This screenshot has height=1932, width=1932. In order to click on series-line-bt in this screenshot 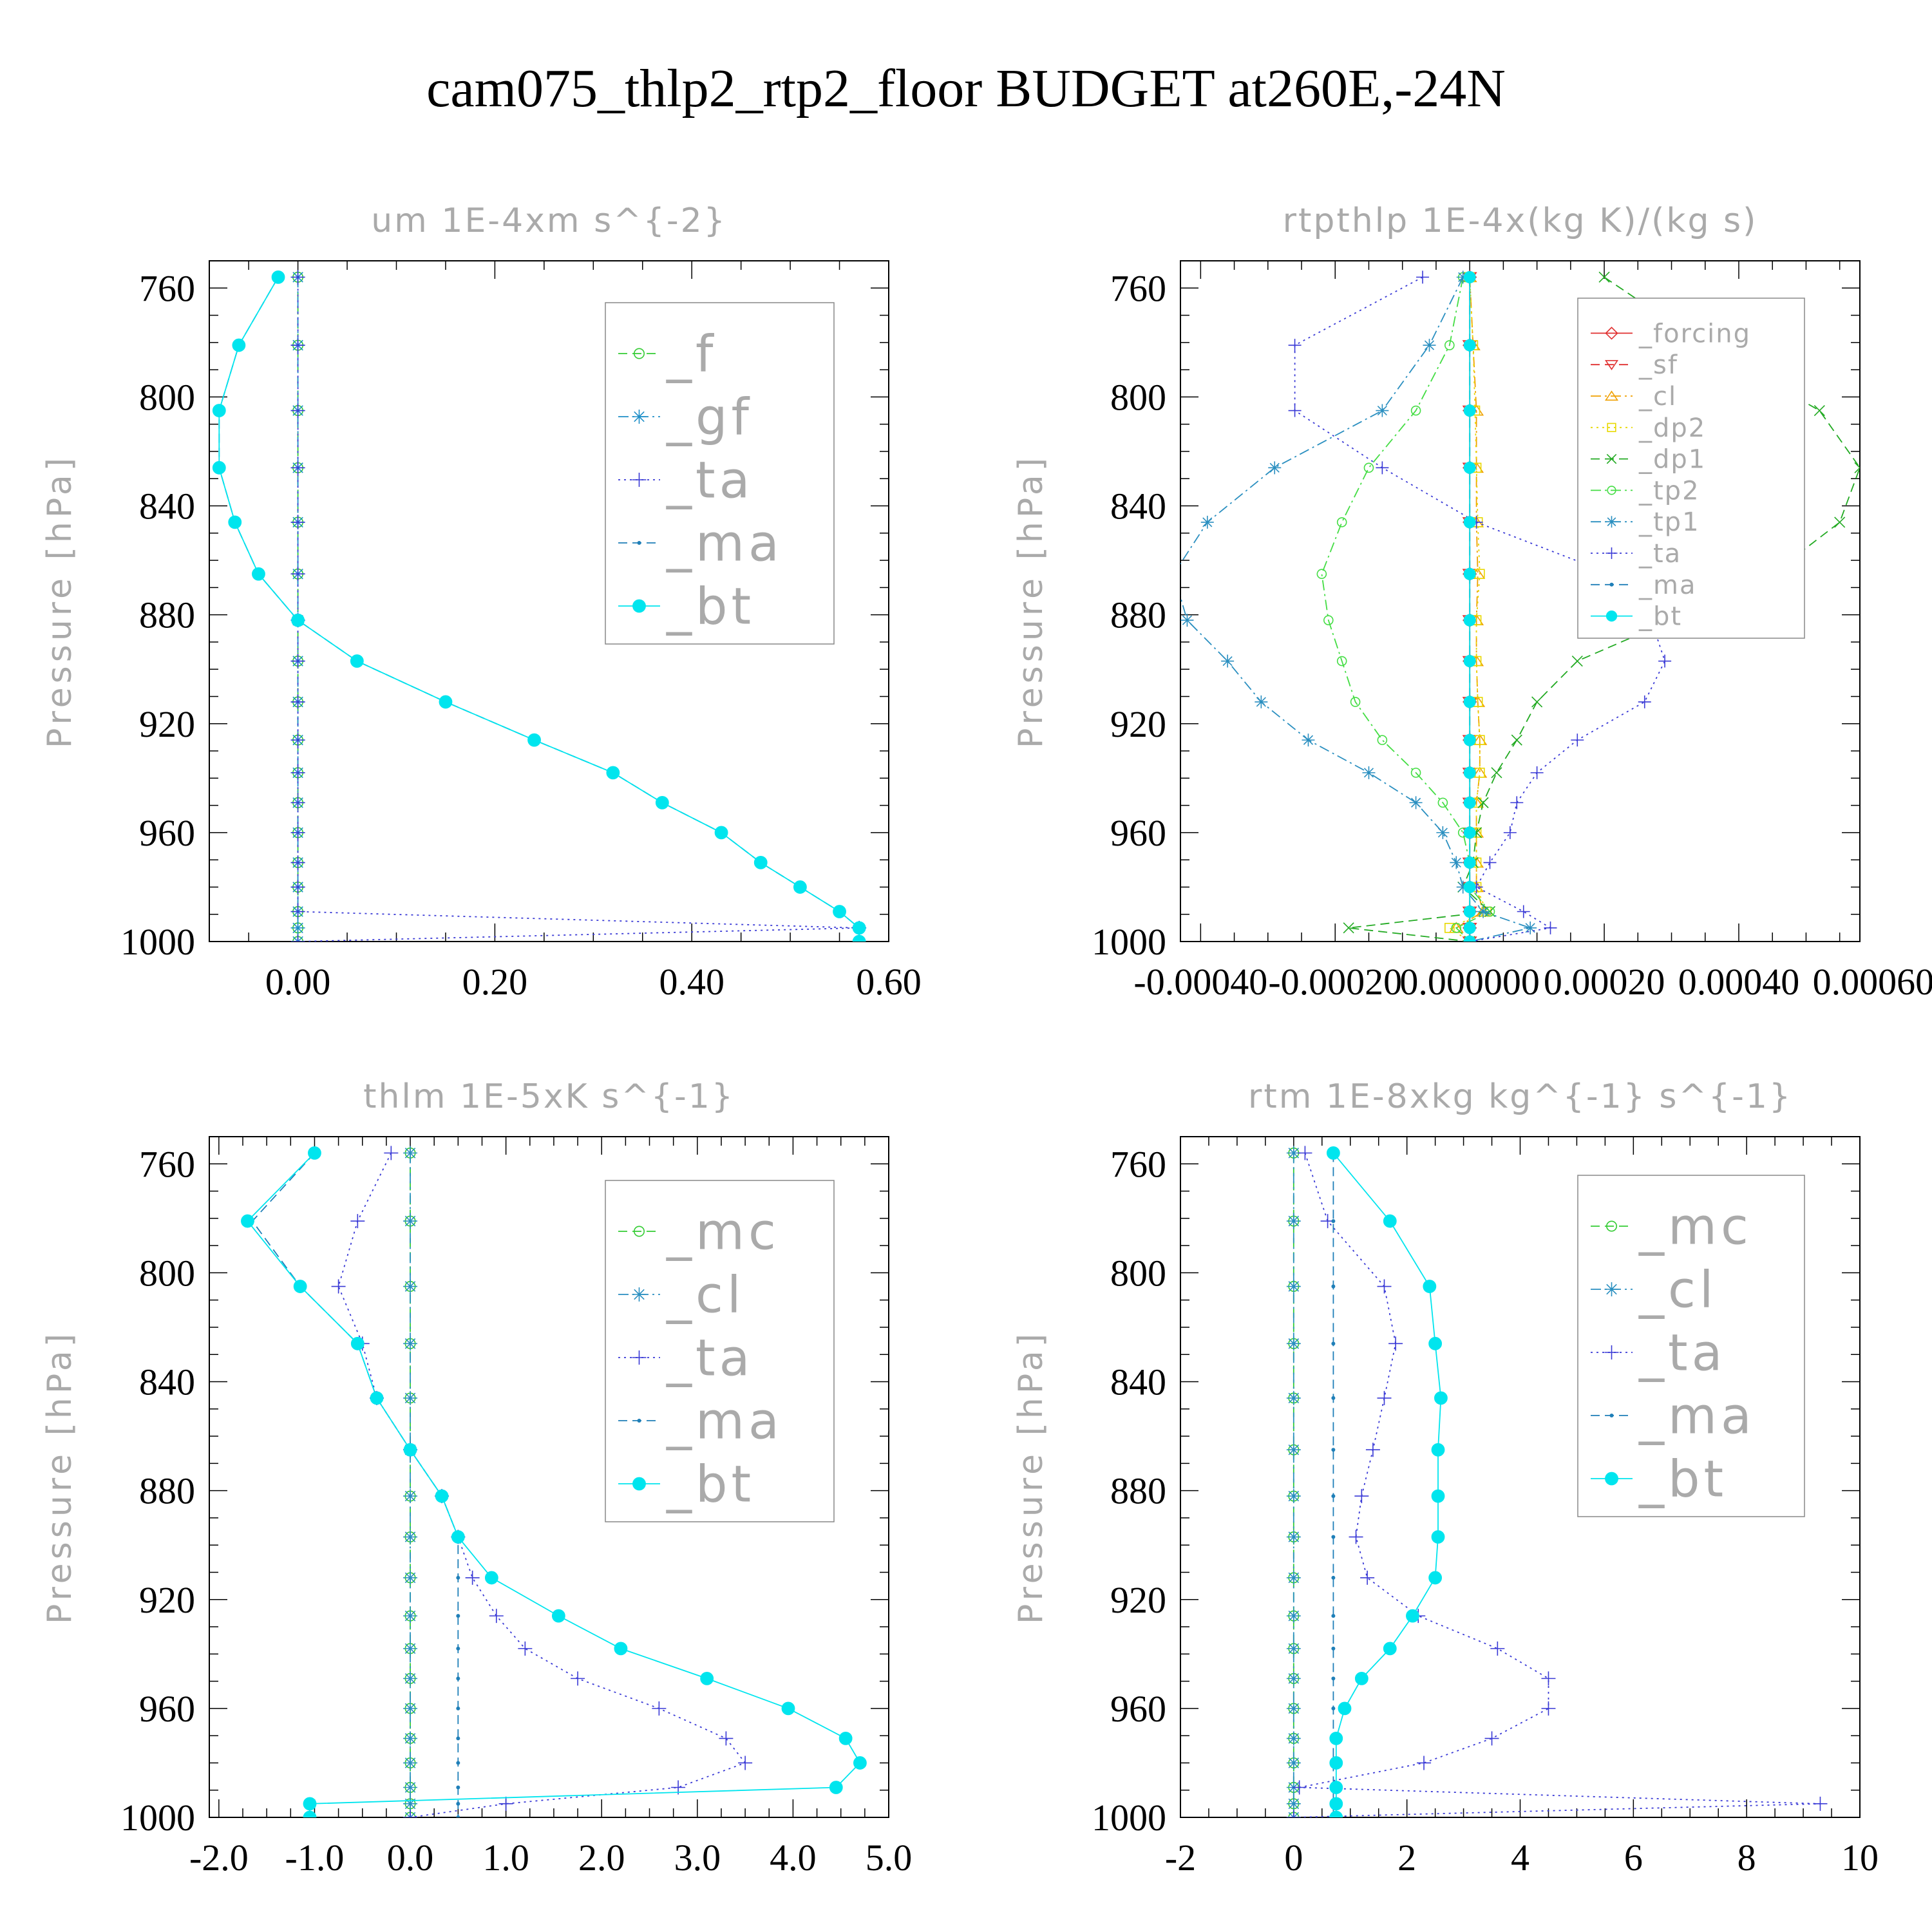, I will do `click(539, 609)`.